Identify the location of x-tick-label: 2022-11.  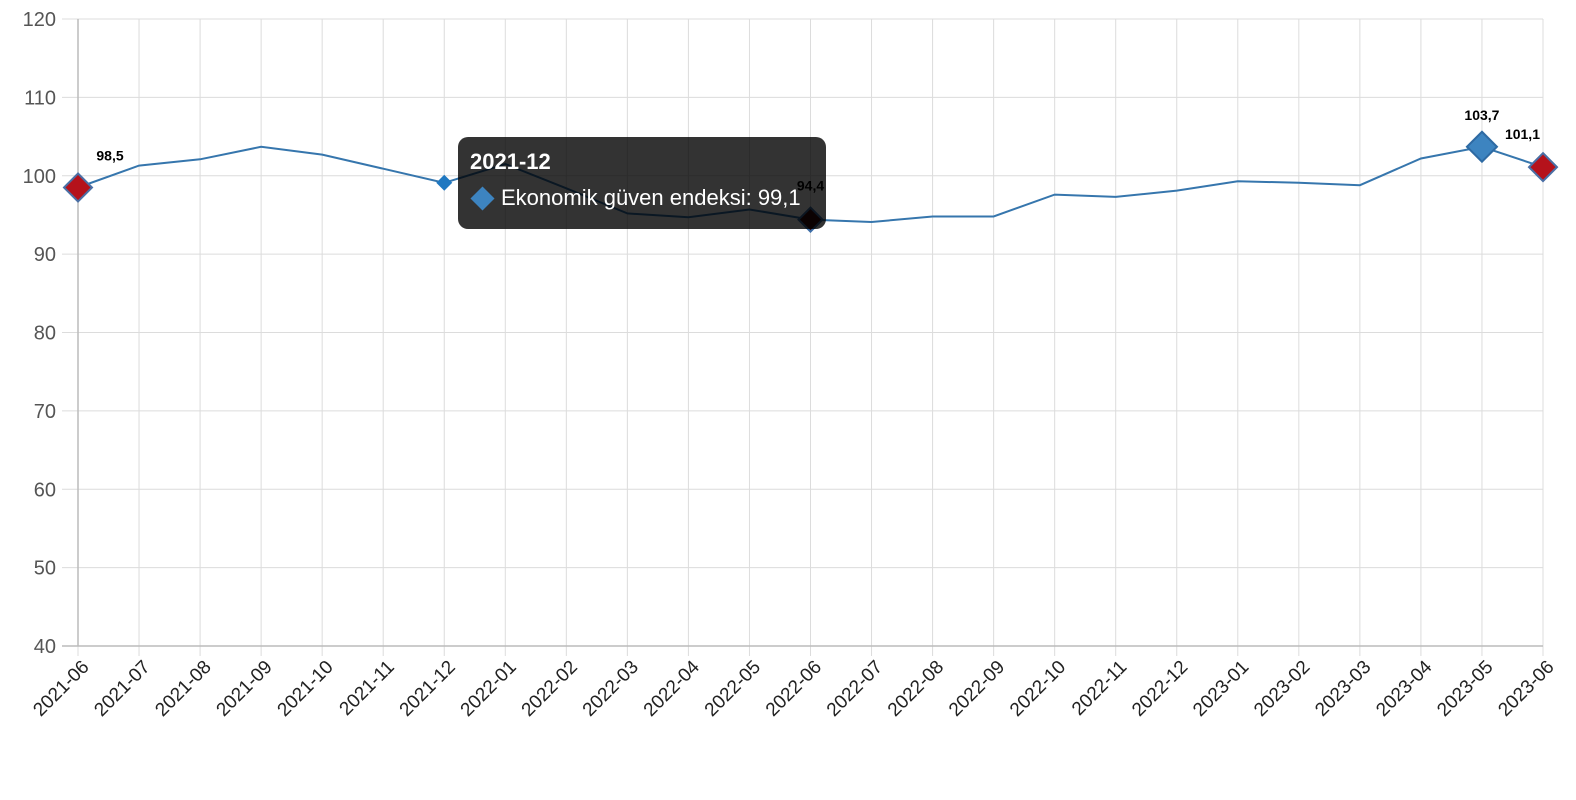
(1099, 688).